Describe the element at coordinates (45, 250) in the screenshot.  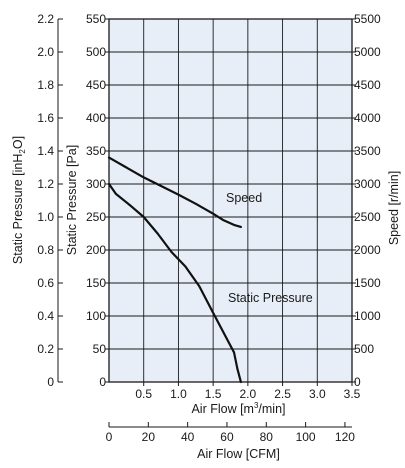
I see `inh2o-tick-label: 0.8` at that location.